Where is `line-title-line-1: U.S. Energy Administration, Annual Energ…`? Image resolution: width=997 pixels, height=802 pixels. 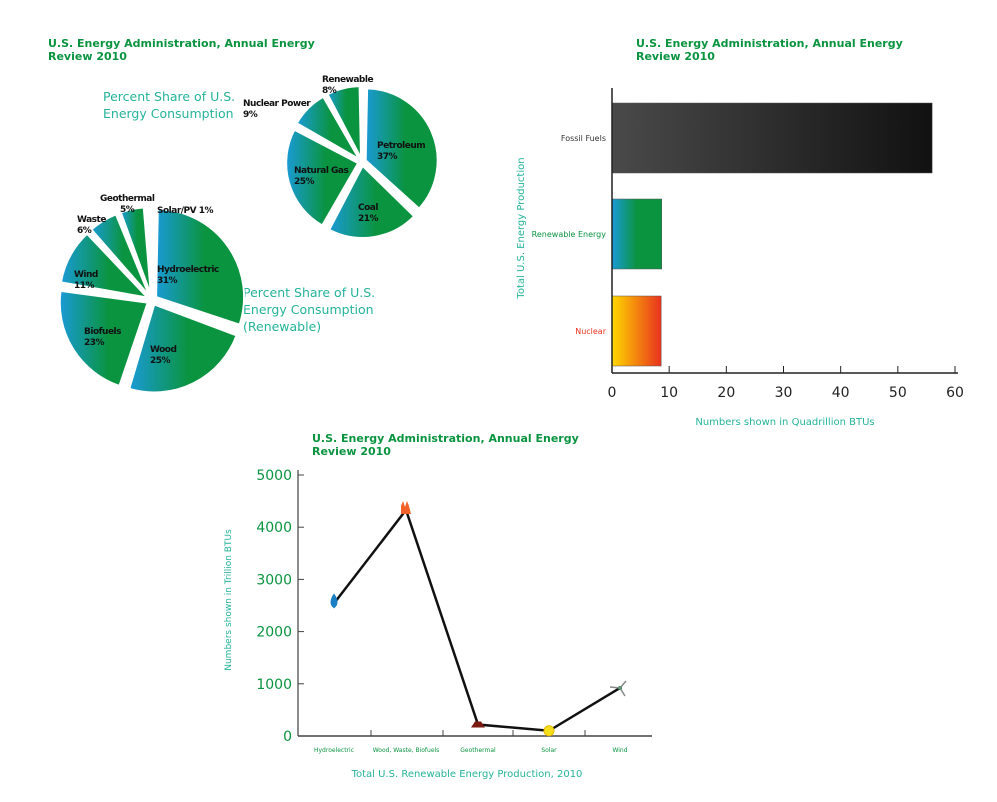
line-title-line-1: U.S. Energy Administration, Annual Energ… is located at coordinates (445, 438).